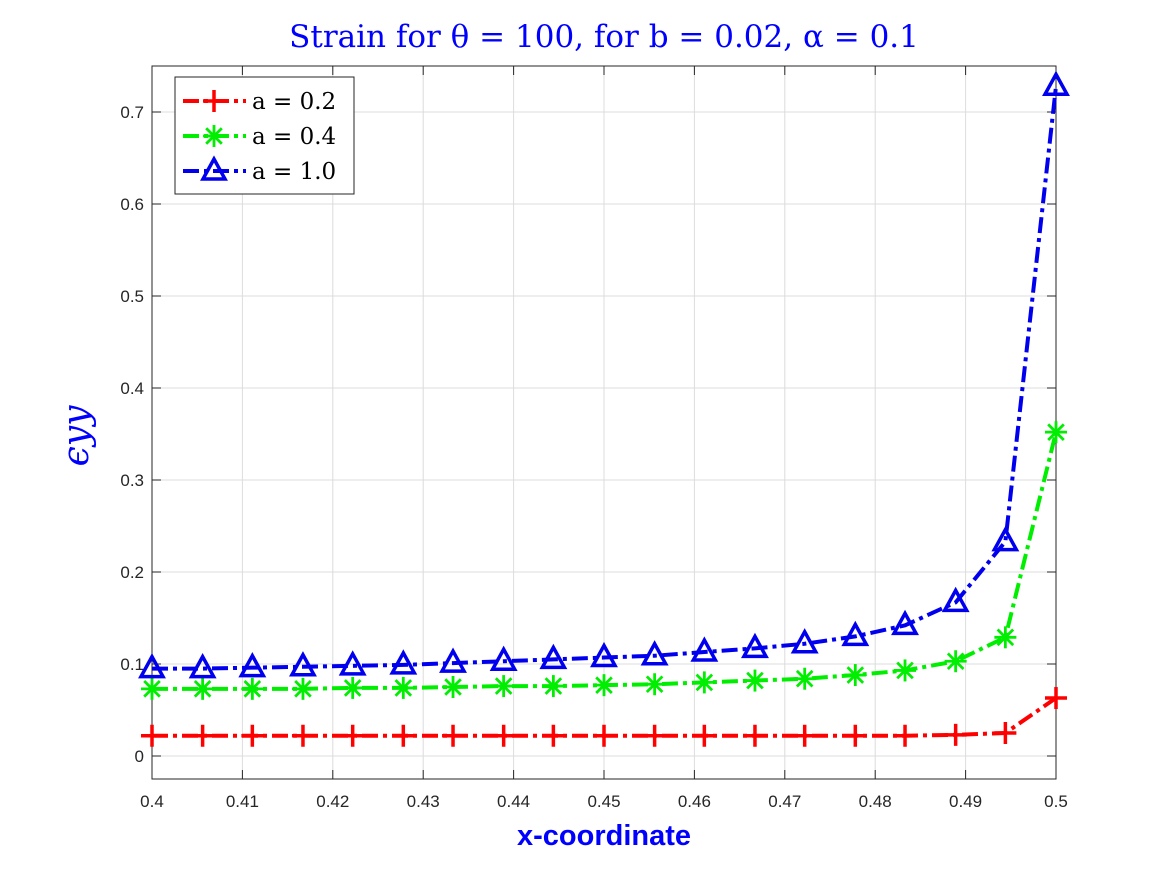 The image size is (1167, 875). I want to click on y-tick-label: 0.1, so click(132, 664).